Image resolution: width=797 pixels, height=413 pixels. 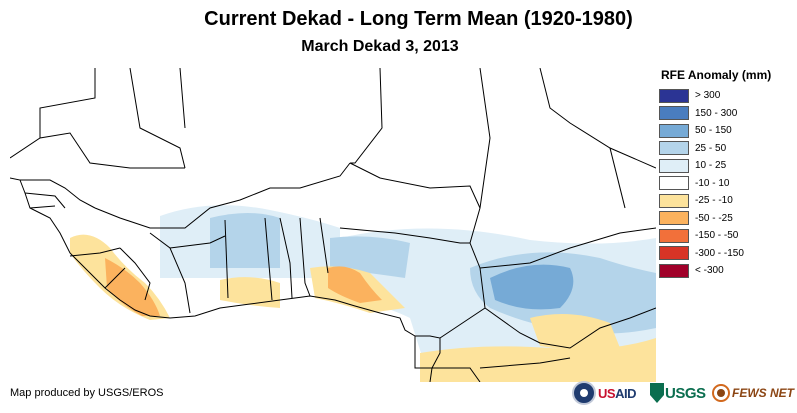 What do you see at coordinates (87, 393) in the screenshot?
I see `credit-text: Map produced by USGS/EROS` at bounding box center [87, 393].